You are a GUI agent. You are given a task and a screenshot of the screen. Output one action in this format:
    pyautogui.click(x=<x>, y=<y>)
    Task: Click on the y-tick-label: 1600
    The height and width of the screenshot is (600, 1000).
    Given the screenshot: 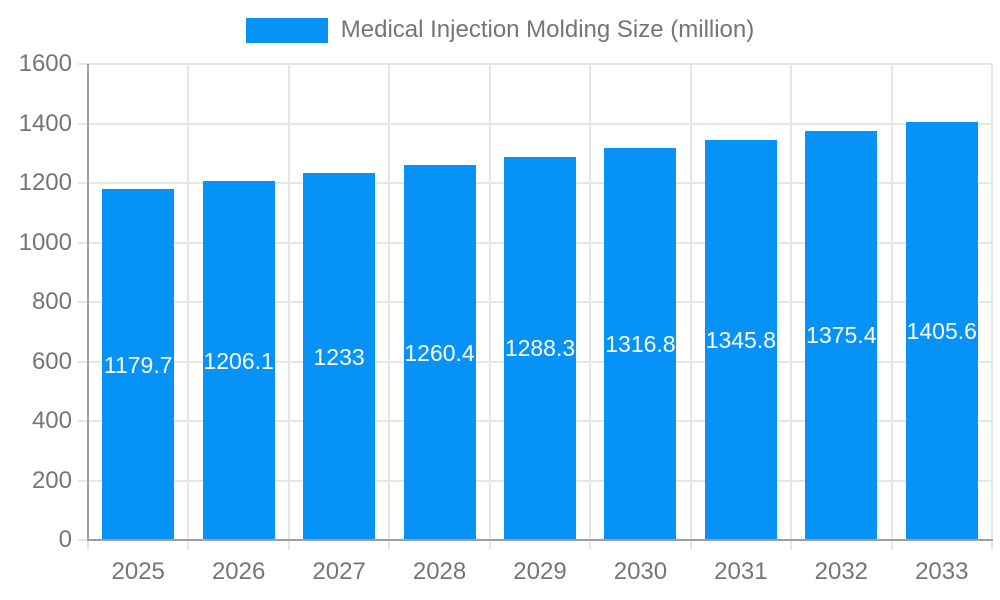 What is the action you would take?
    pyautogui.click(x=45, y=63)
    